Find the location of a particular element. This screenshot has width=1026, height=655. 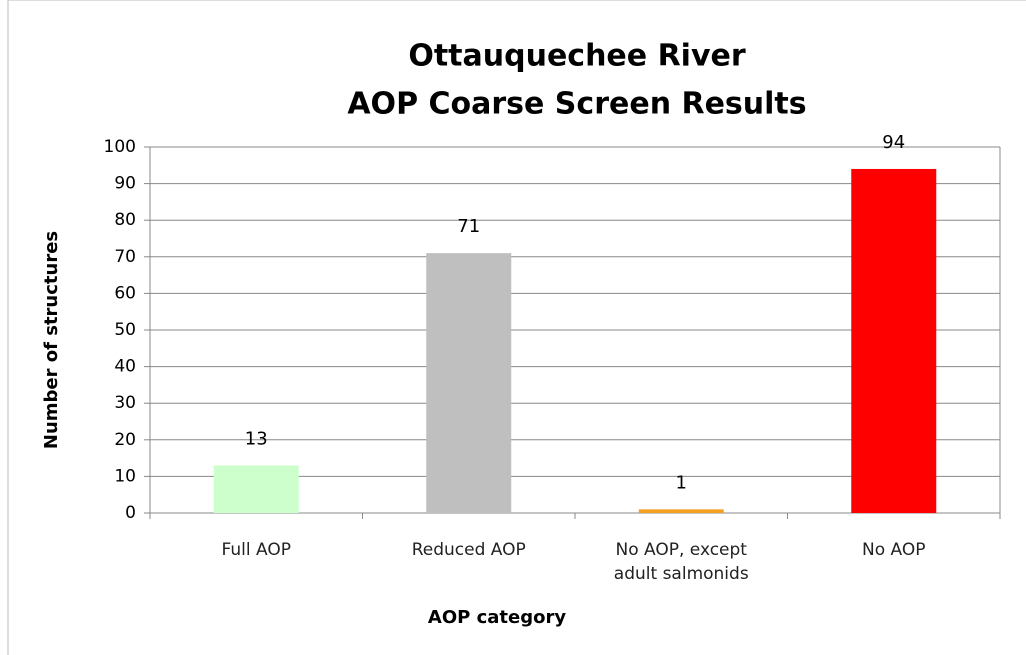

y-tick-label: 70 is located at coordinates (125, 257).